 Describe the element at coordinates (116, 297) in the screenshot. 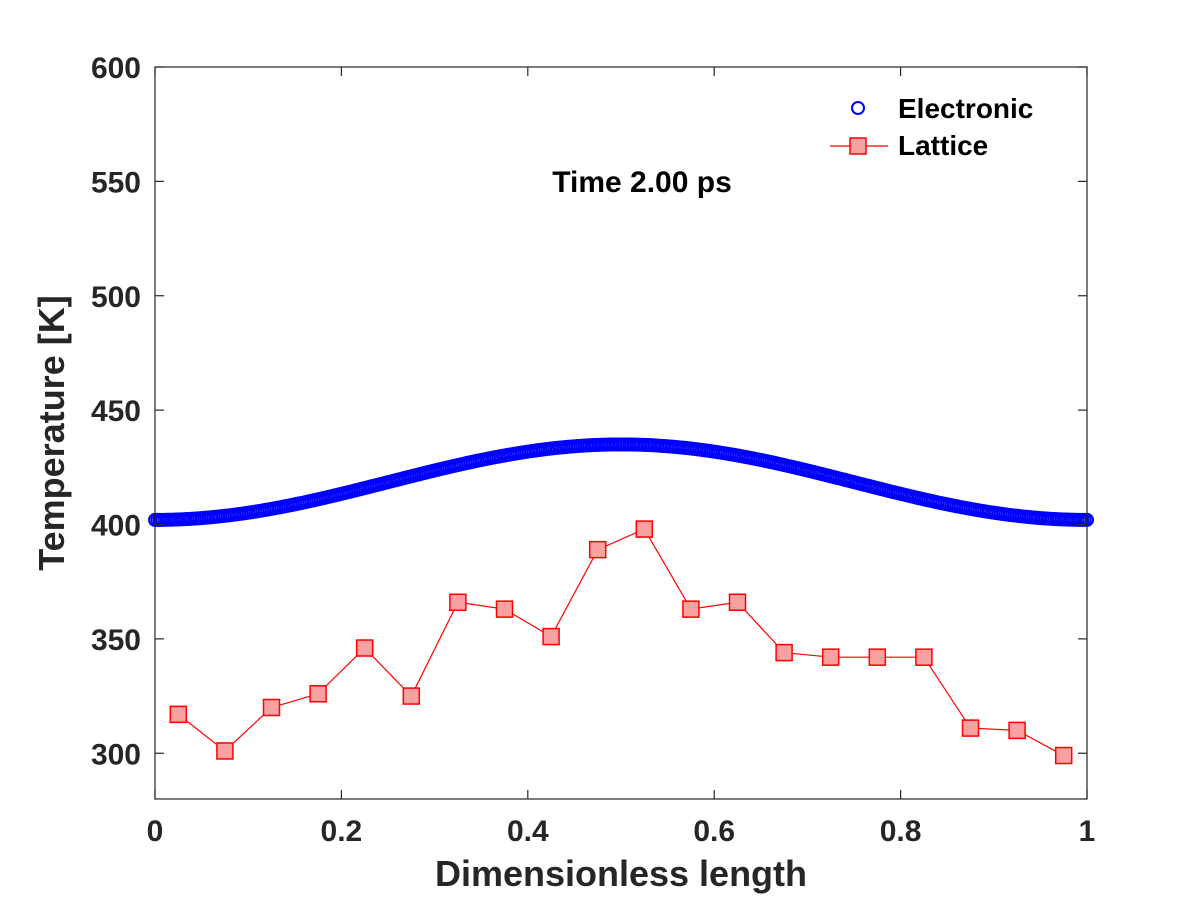

I see `y-tick-label: 500` at that location.